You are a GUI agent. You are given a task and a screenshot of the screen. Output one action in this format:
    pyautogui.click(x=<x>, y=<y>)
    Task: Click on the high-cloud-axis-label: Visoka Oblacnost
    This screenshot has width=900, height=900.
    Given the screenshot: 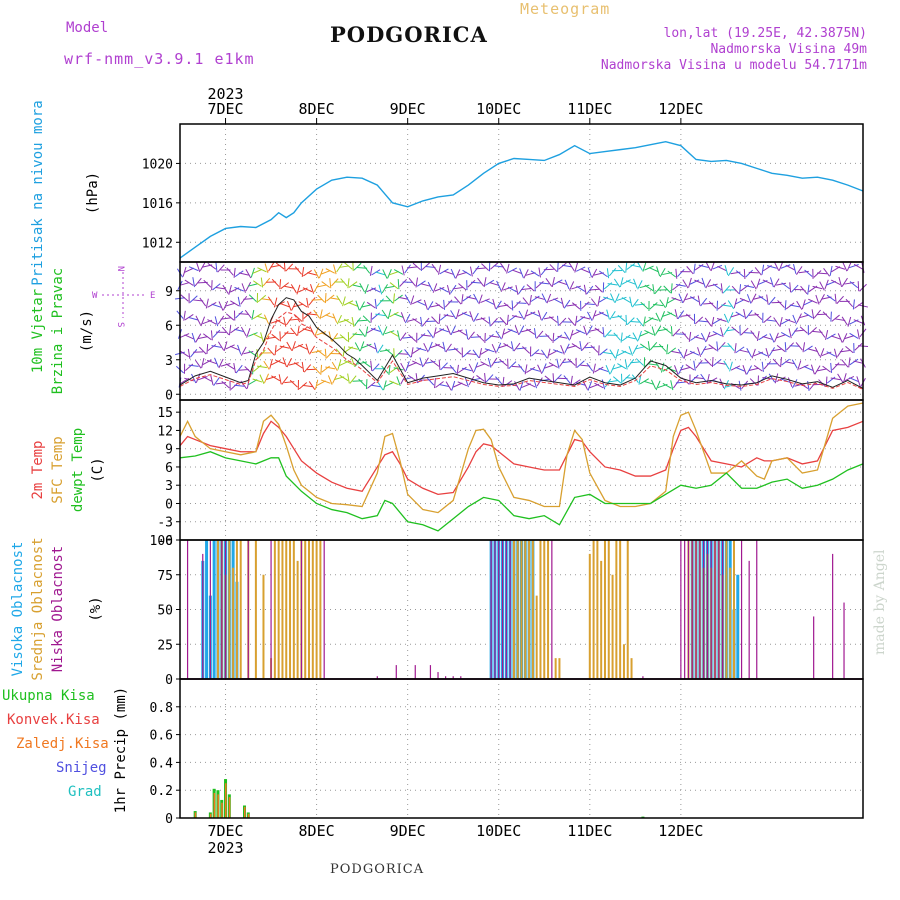 What is the action you would take?
    pyautogui.click(x=18, y=609)
    